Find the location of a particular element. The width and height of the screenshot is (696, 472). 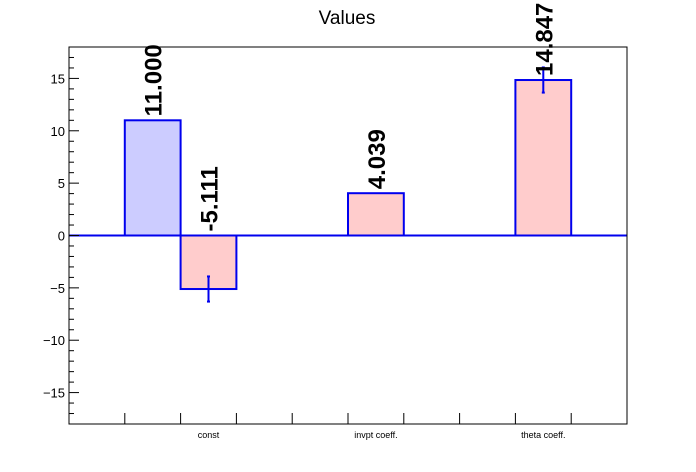

y-tick-label: −5 is located at coordinates (57, 288).